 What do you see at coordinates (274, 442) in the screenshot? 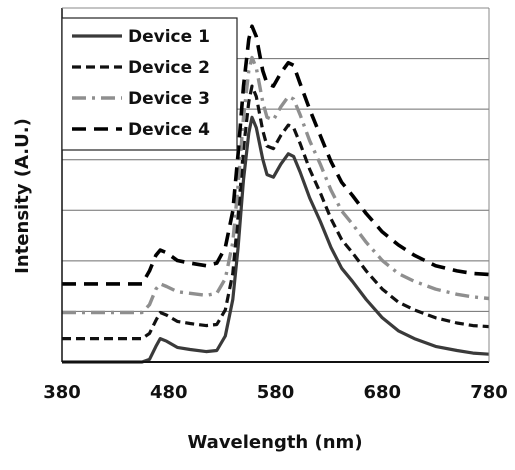
I see `x-axis-title: Wavelength (nm)` at bounding box center [274, 442].